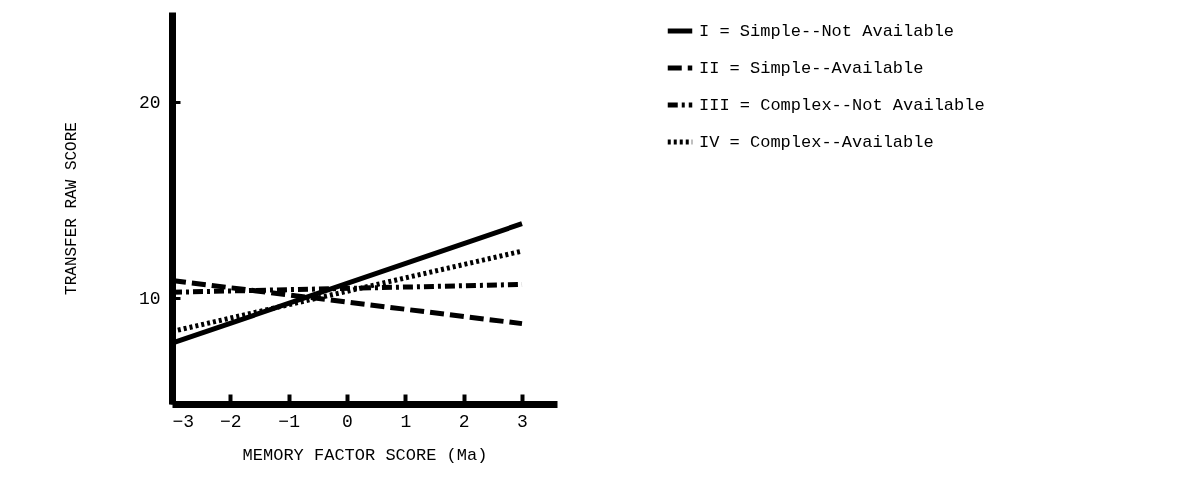  Describe the element at coordinates (522, 421) in the screenshot. I see `x-tick-label: 3` at that location.